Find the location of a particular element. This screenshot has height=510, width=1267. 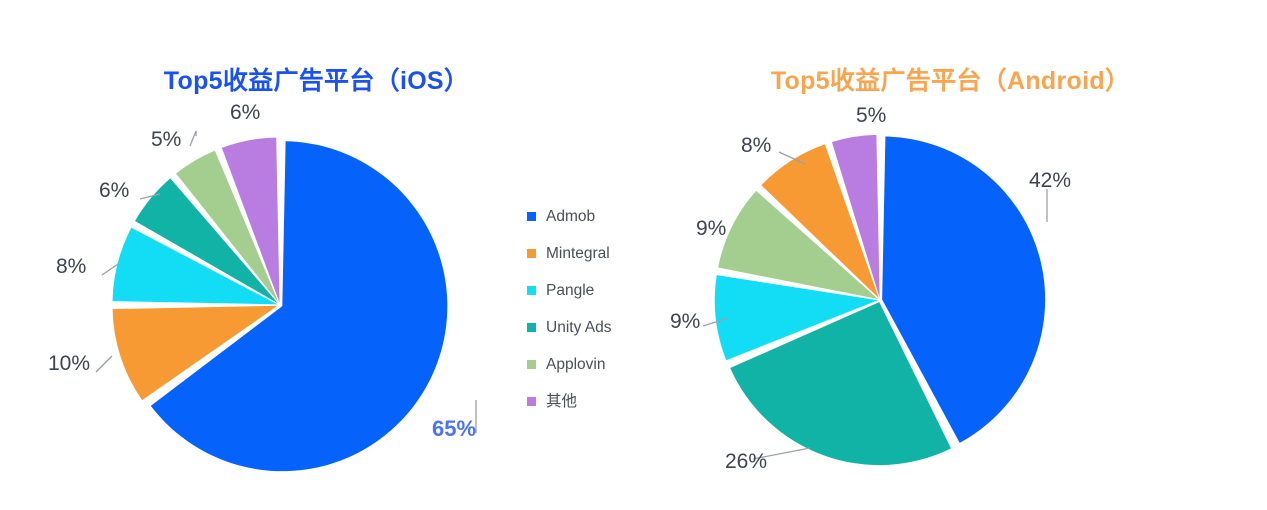

page-title-android: Top5收益广告平台（Android） is located at coordinates (950, 80).